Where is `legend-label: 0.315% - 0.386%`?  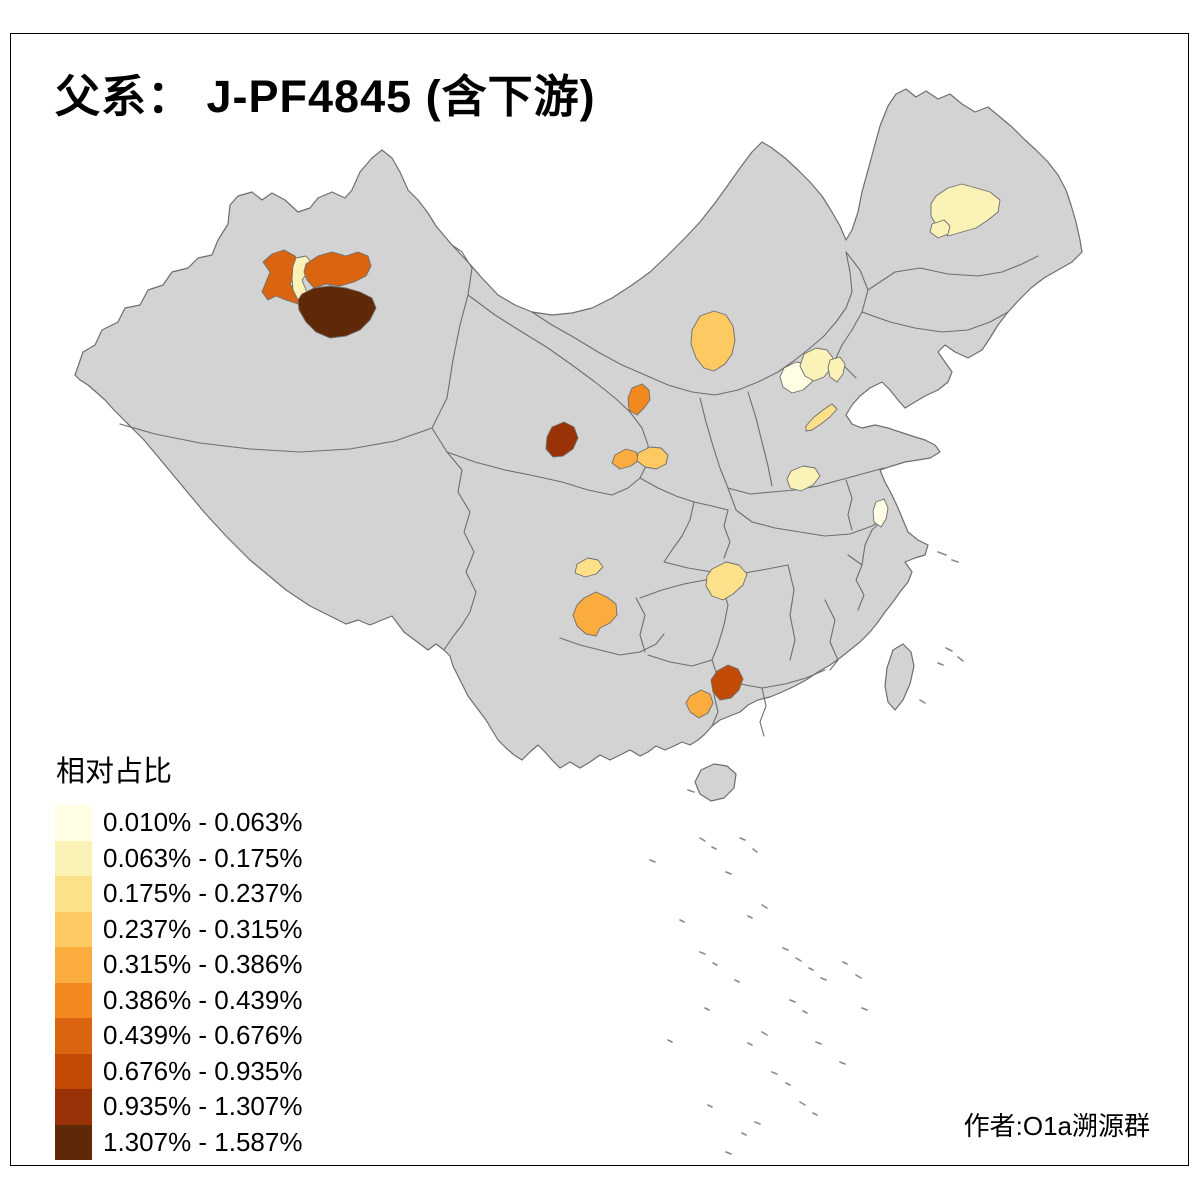
legend-label: 0.315% - 0.386% is located at coordinates (203, 964).